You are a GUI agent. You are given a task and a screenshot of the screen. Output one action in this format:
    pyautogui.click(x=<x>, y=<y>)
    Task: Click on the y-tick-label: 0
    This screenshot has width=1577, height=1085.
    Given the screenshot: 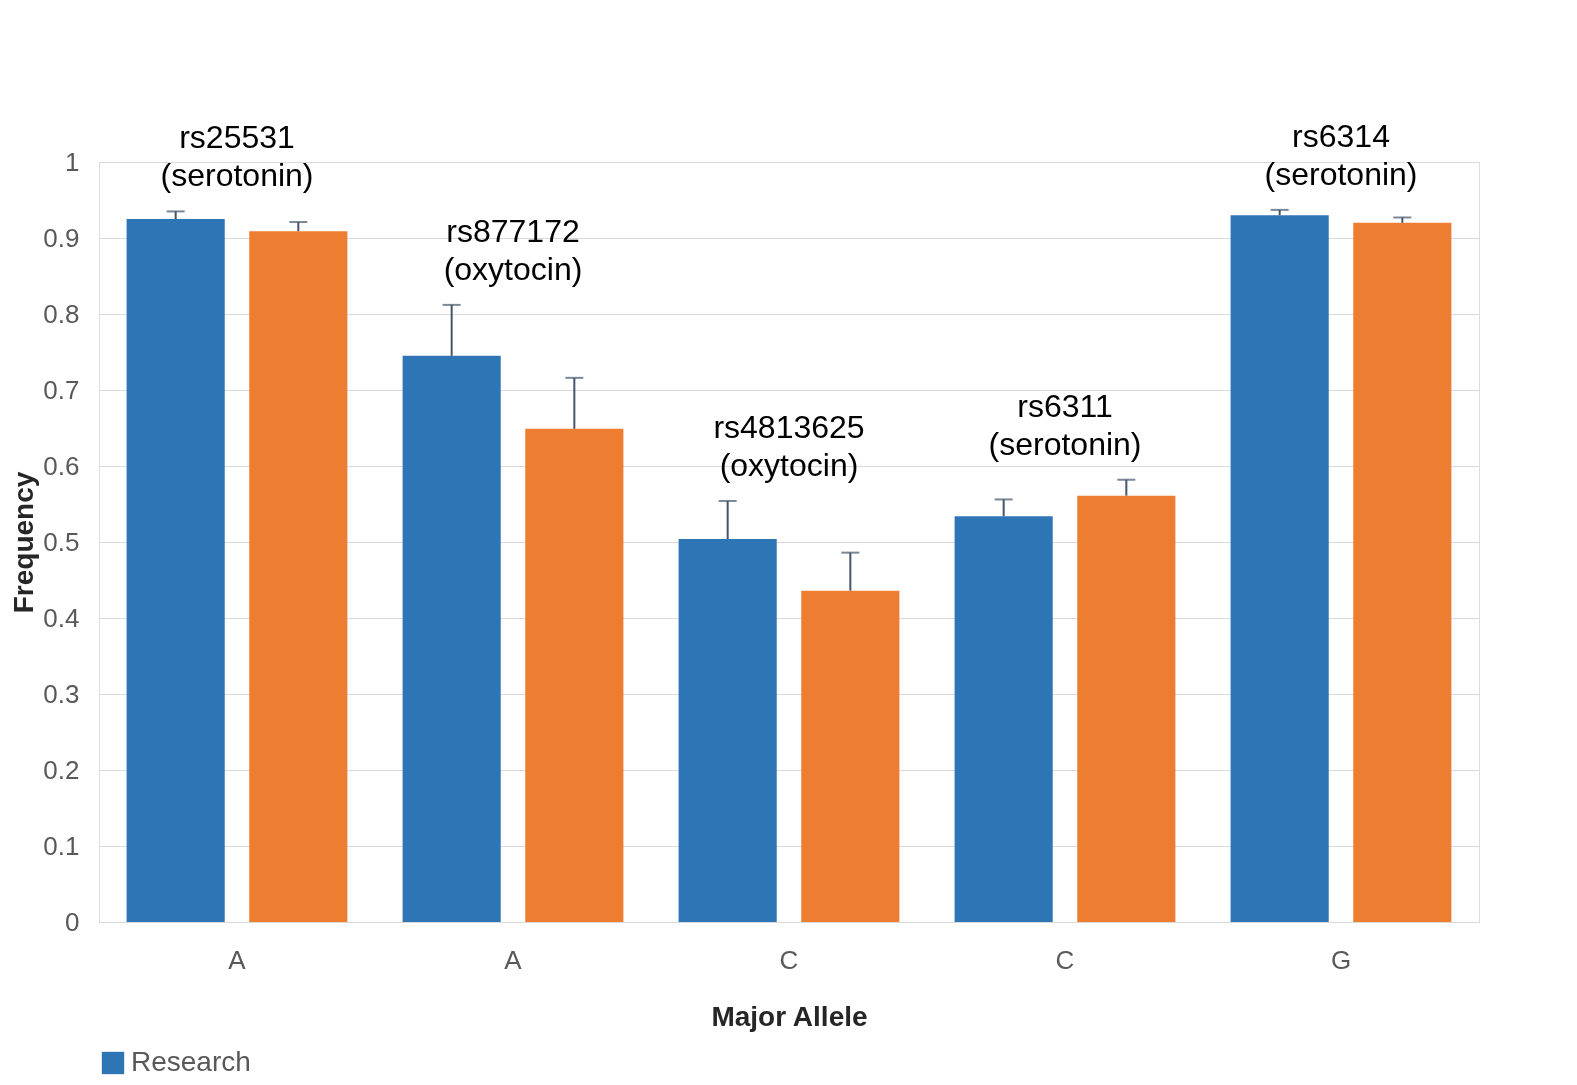 What is the action you would take?
    pyautogui.click(x=72, y=921)
    